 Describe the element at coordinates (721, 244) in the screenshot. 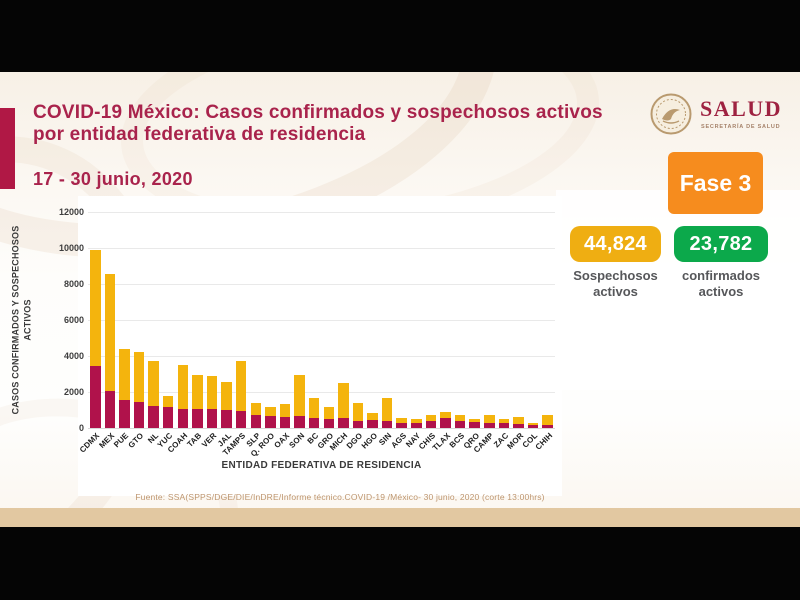

I see `stat-badge-confirmados: 23,782` at that location.